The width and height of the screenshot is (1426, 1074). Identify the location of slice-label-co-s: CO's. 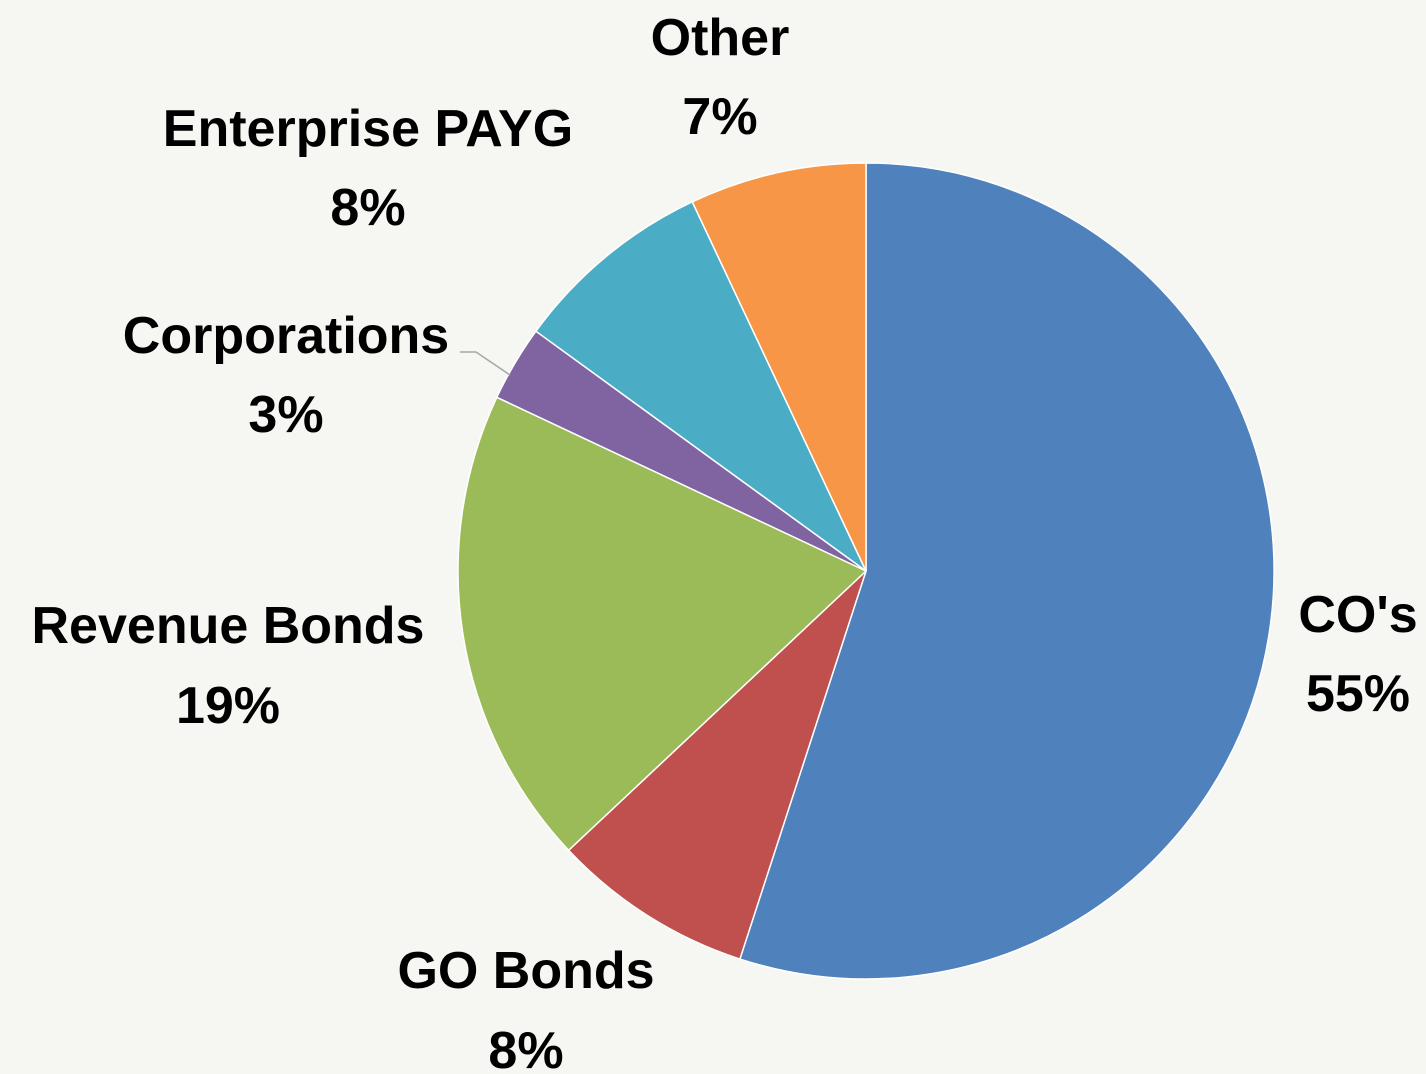
(1357, 615).